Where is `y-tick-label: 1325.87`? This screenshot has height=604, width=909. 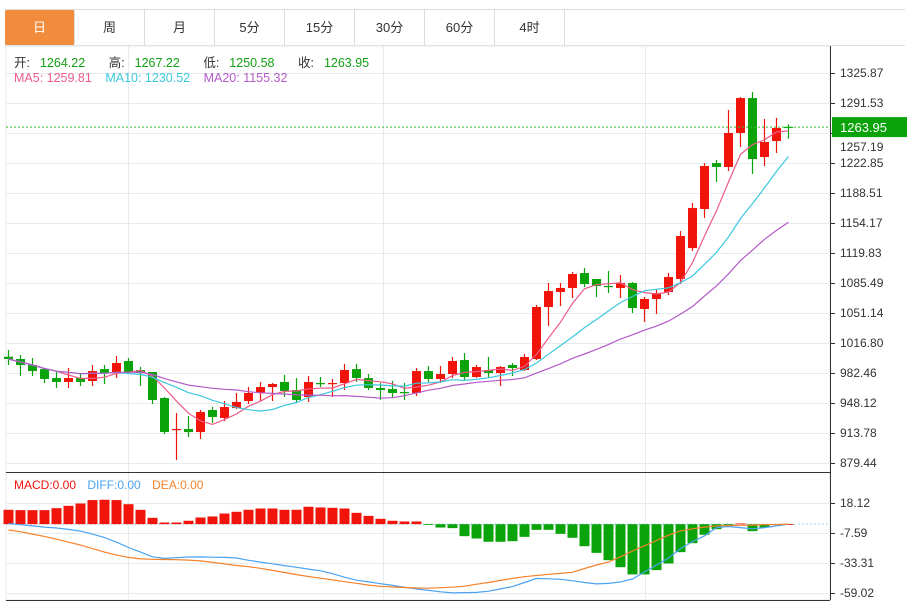
y-tick-label: 1325.87 is located at coordinates (862, 73).